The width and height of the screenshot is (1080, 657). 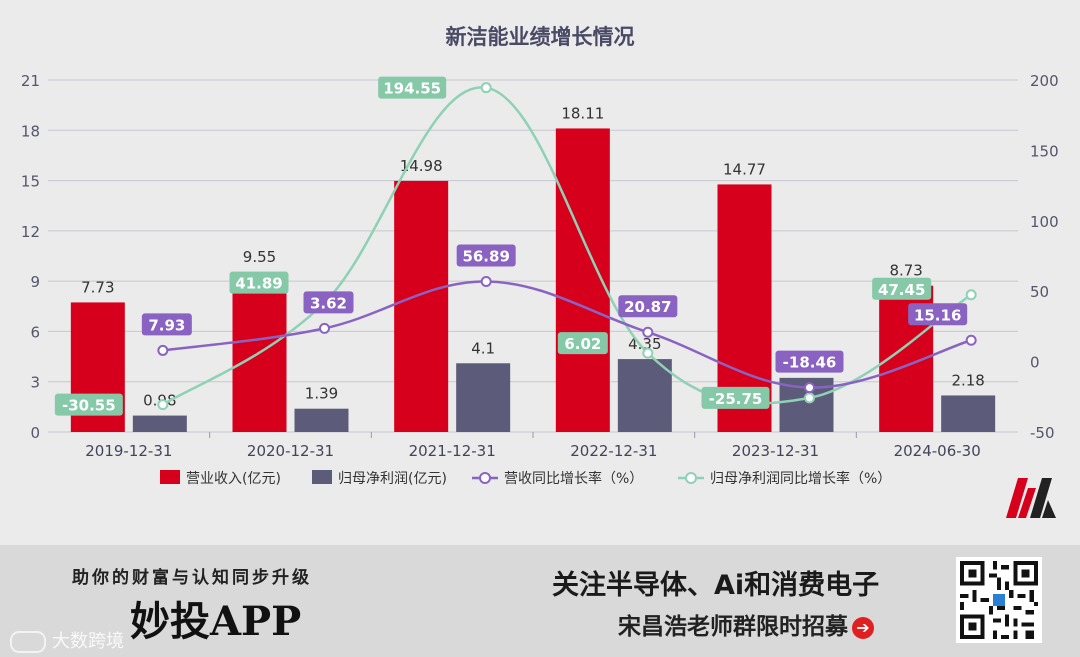 I want to click on profit-growth-label: -25.75, so click(x=736, y=399).